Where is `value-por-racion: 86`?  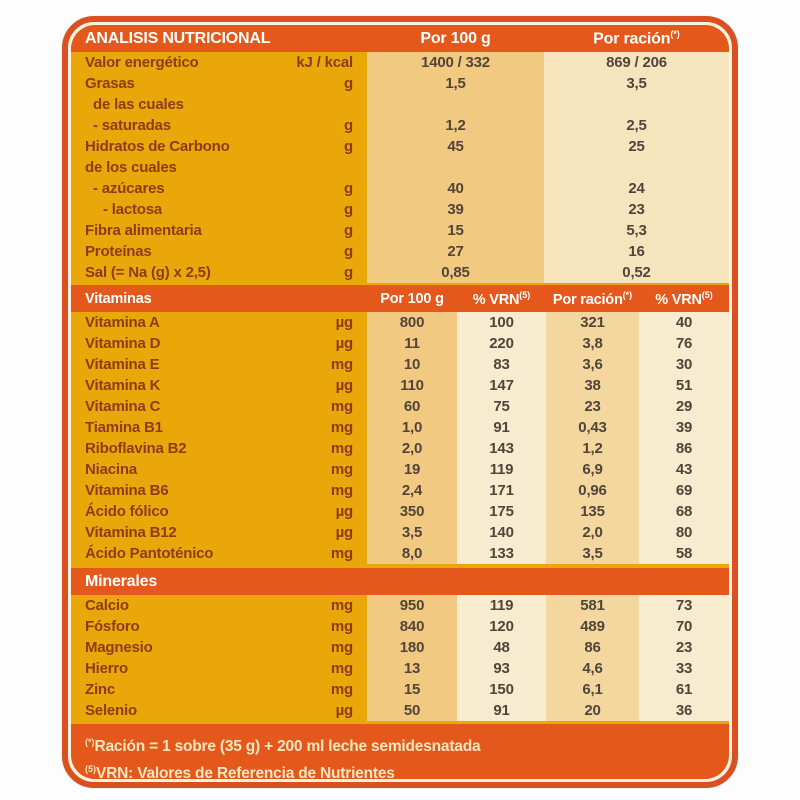 value-por-racion: 86 is located at coordinates (592, 647).